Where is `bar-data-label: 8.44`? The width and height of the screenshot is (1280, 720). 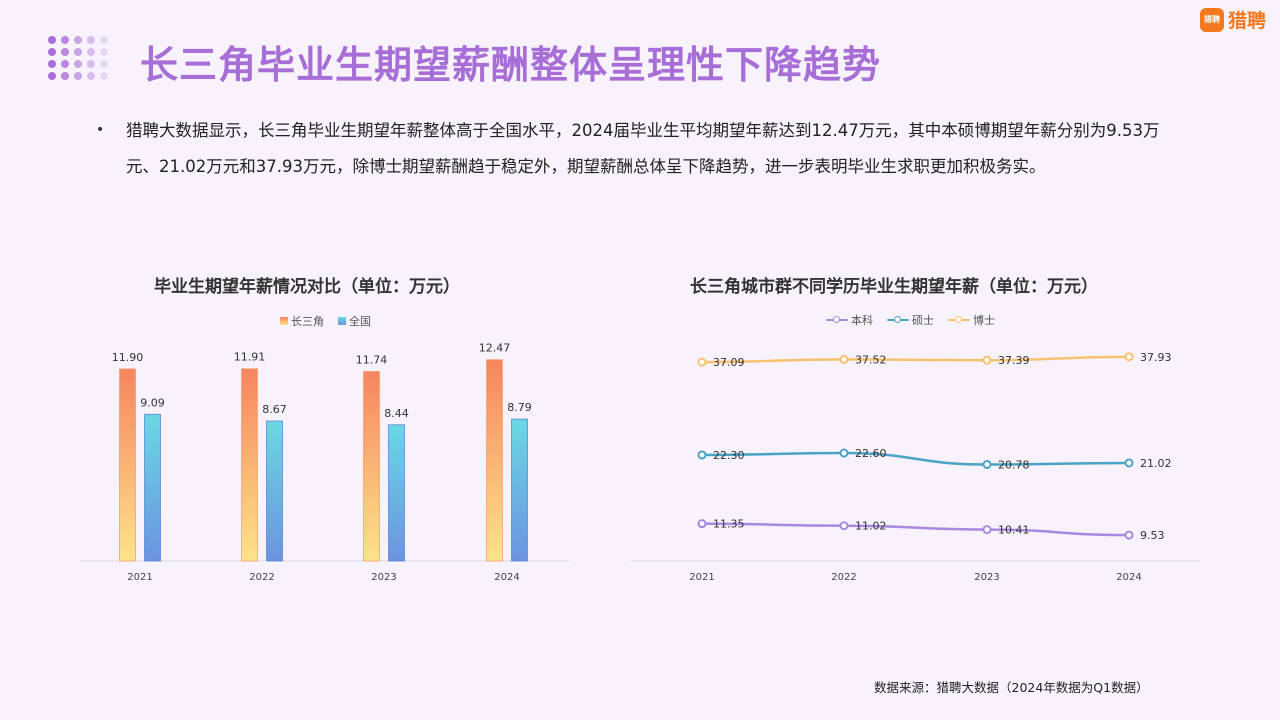 bar-data-label: 8.44 is located at coordinates (396, 413).